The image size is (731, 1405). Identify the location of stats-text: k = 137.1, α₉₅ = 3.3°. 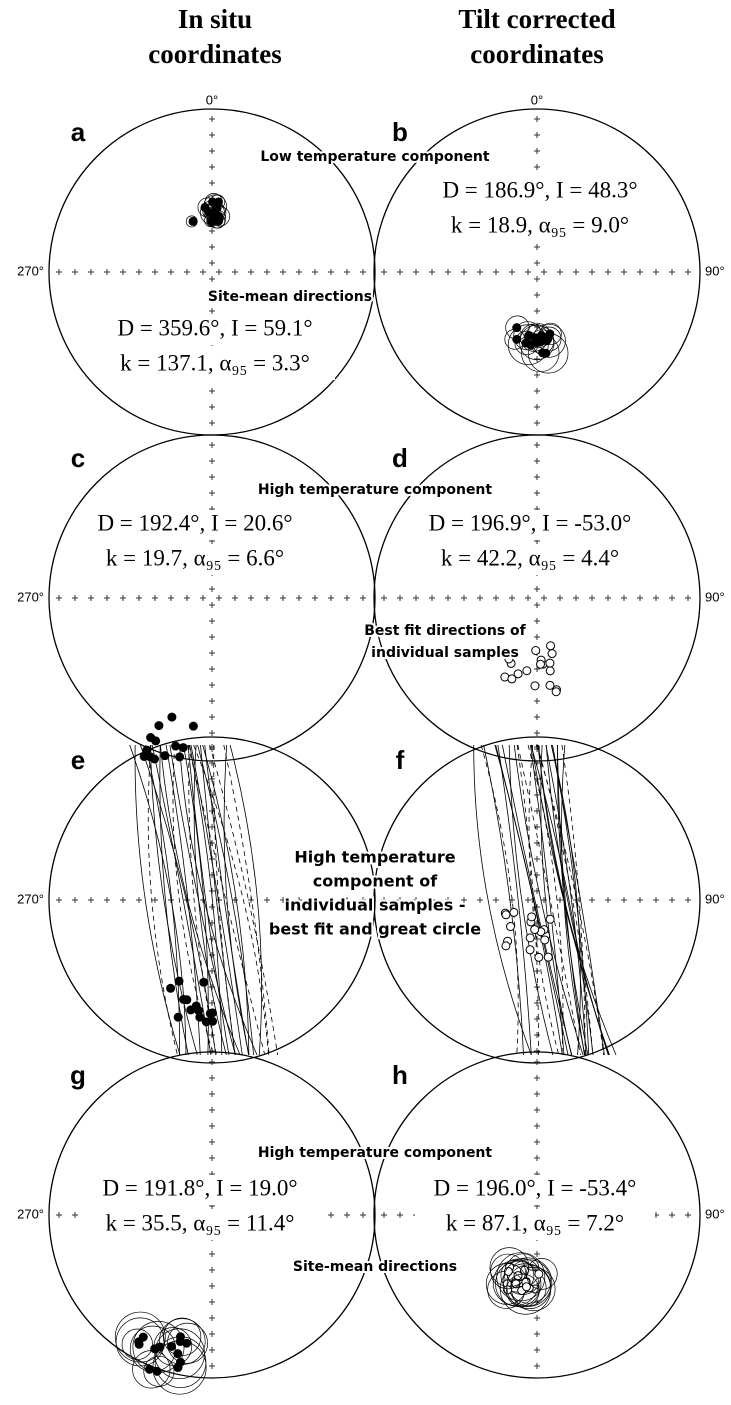
(215, 362).